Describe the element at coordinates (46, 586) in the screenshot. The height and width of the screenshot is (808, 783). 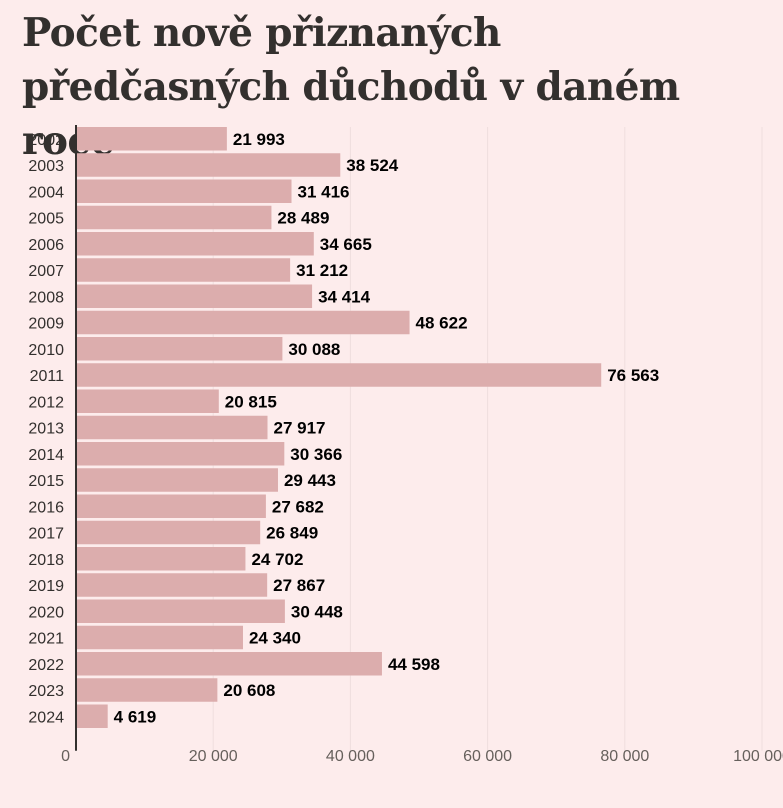
I see `category-label: 2019` at that location.